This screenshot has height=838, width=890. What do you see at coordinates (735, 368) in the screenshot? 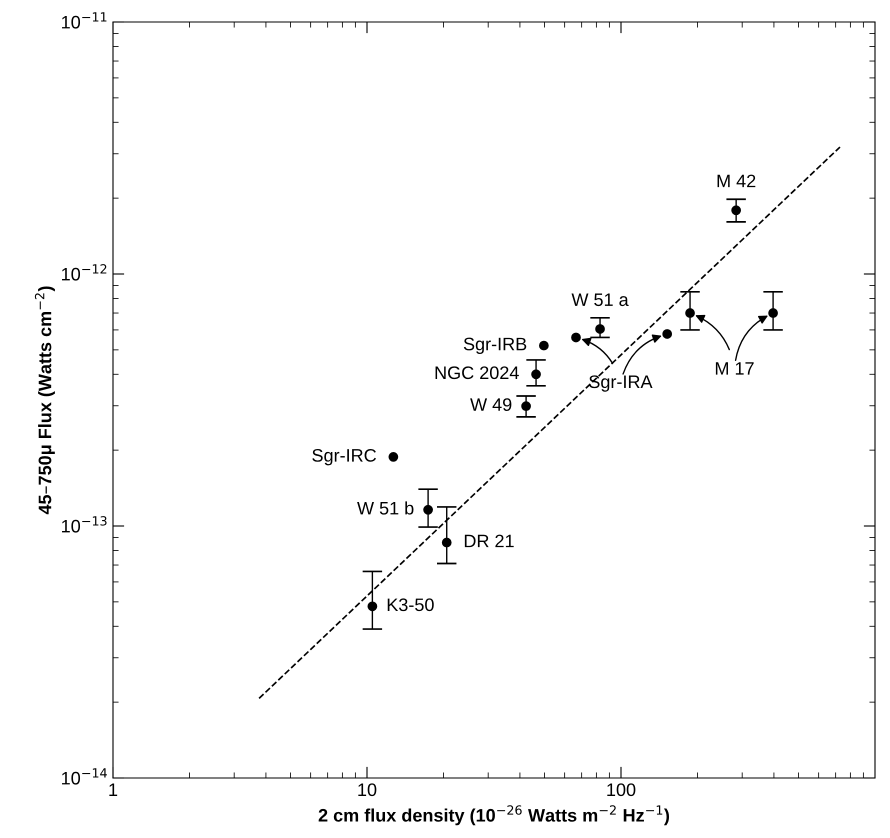
I see `annotation: M 17` at bounding box center [735, 368].